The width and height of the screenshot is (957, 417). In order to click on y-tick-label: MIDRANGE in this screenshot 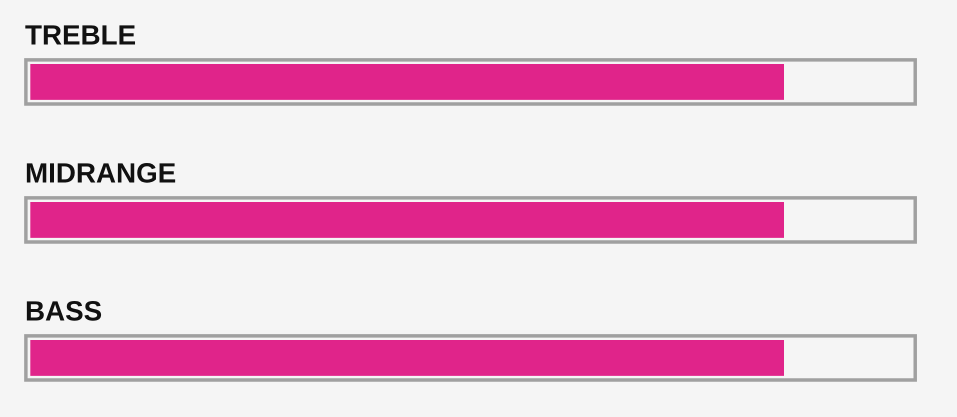, I will do `click(101, 173)`.